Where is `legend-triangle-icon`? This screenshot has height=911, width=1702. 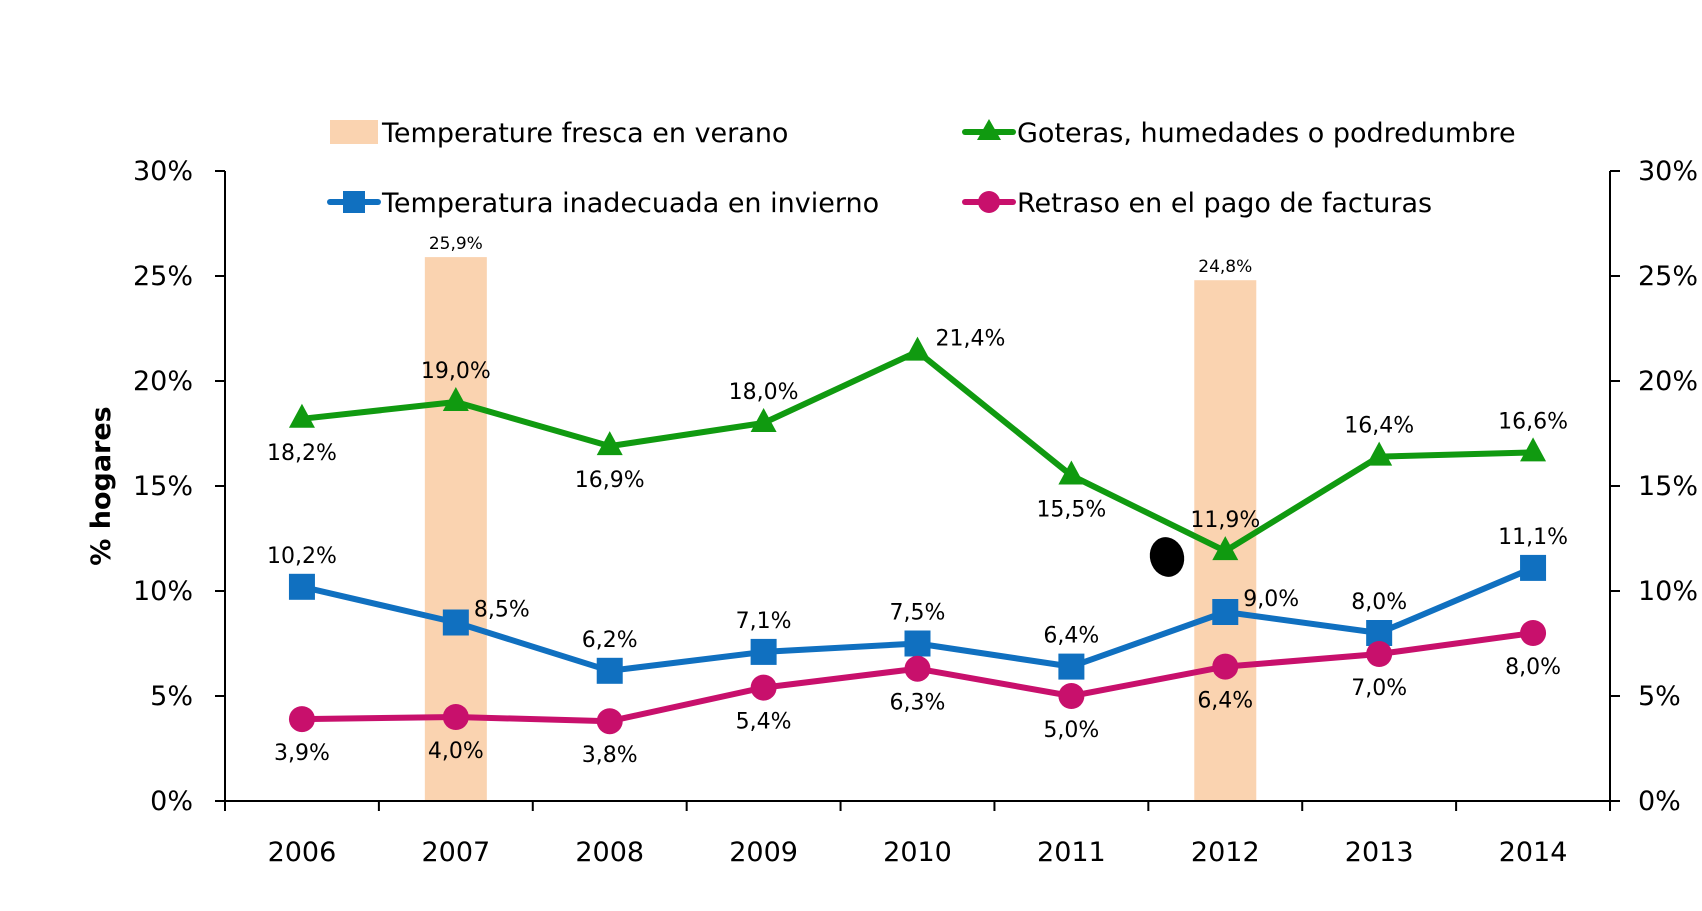
legend-triangle-icon is located at coordinates (989, 129).